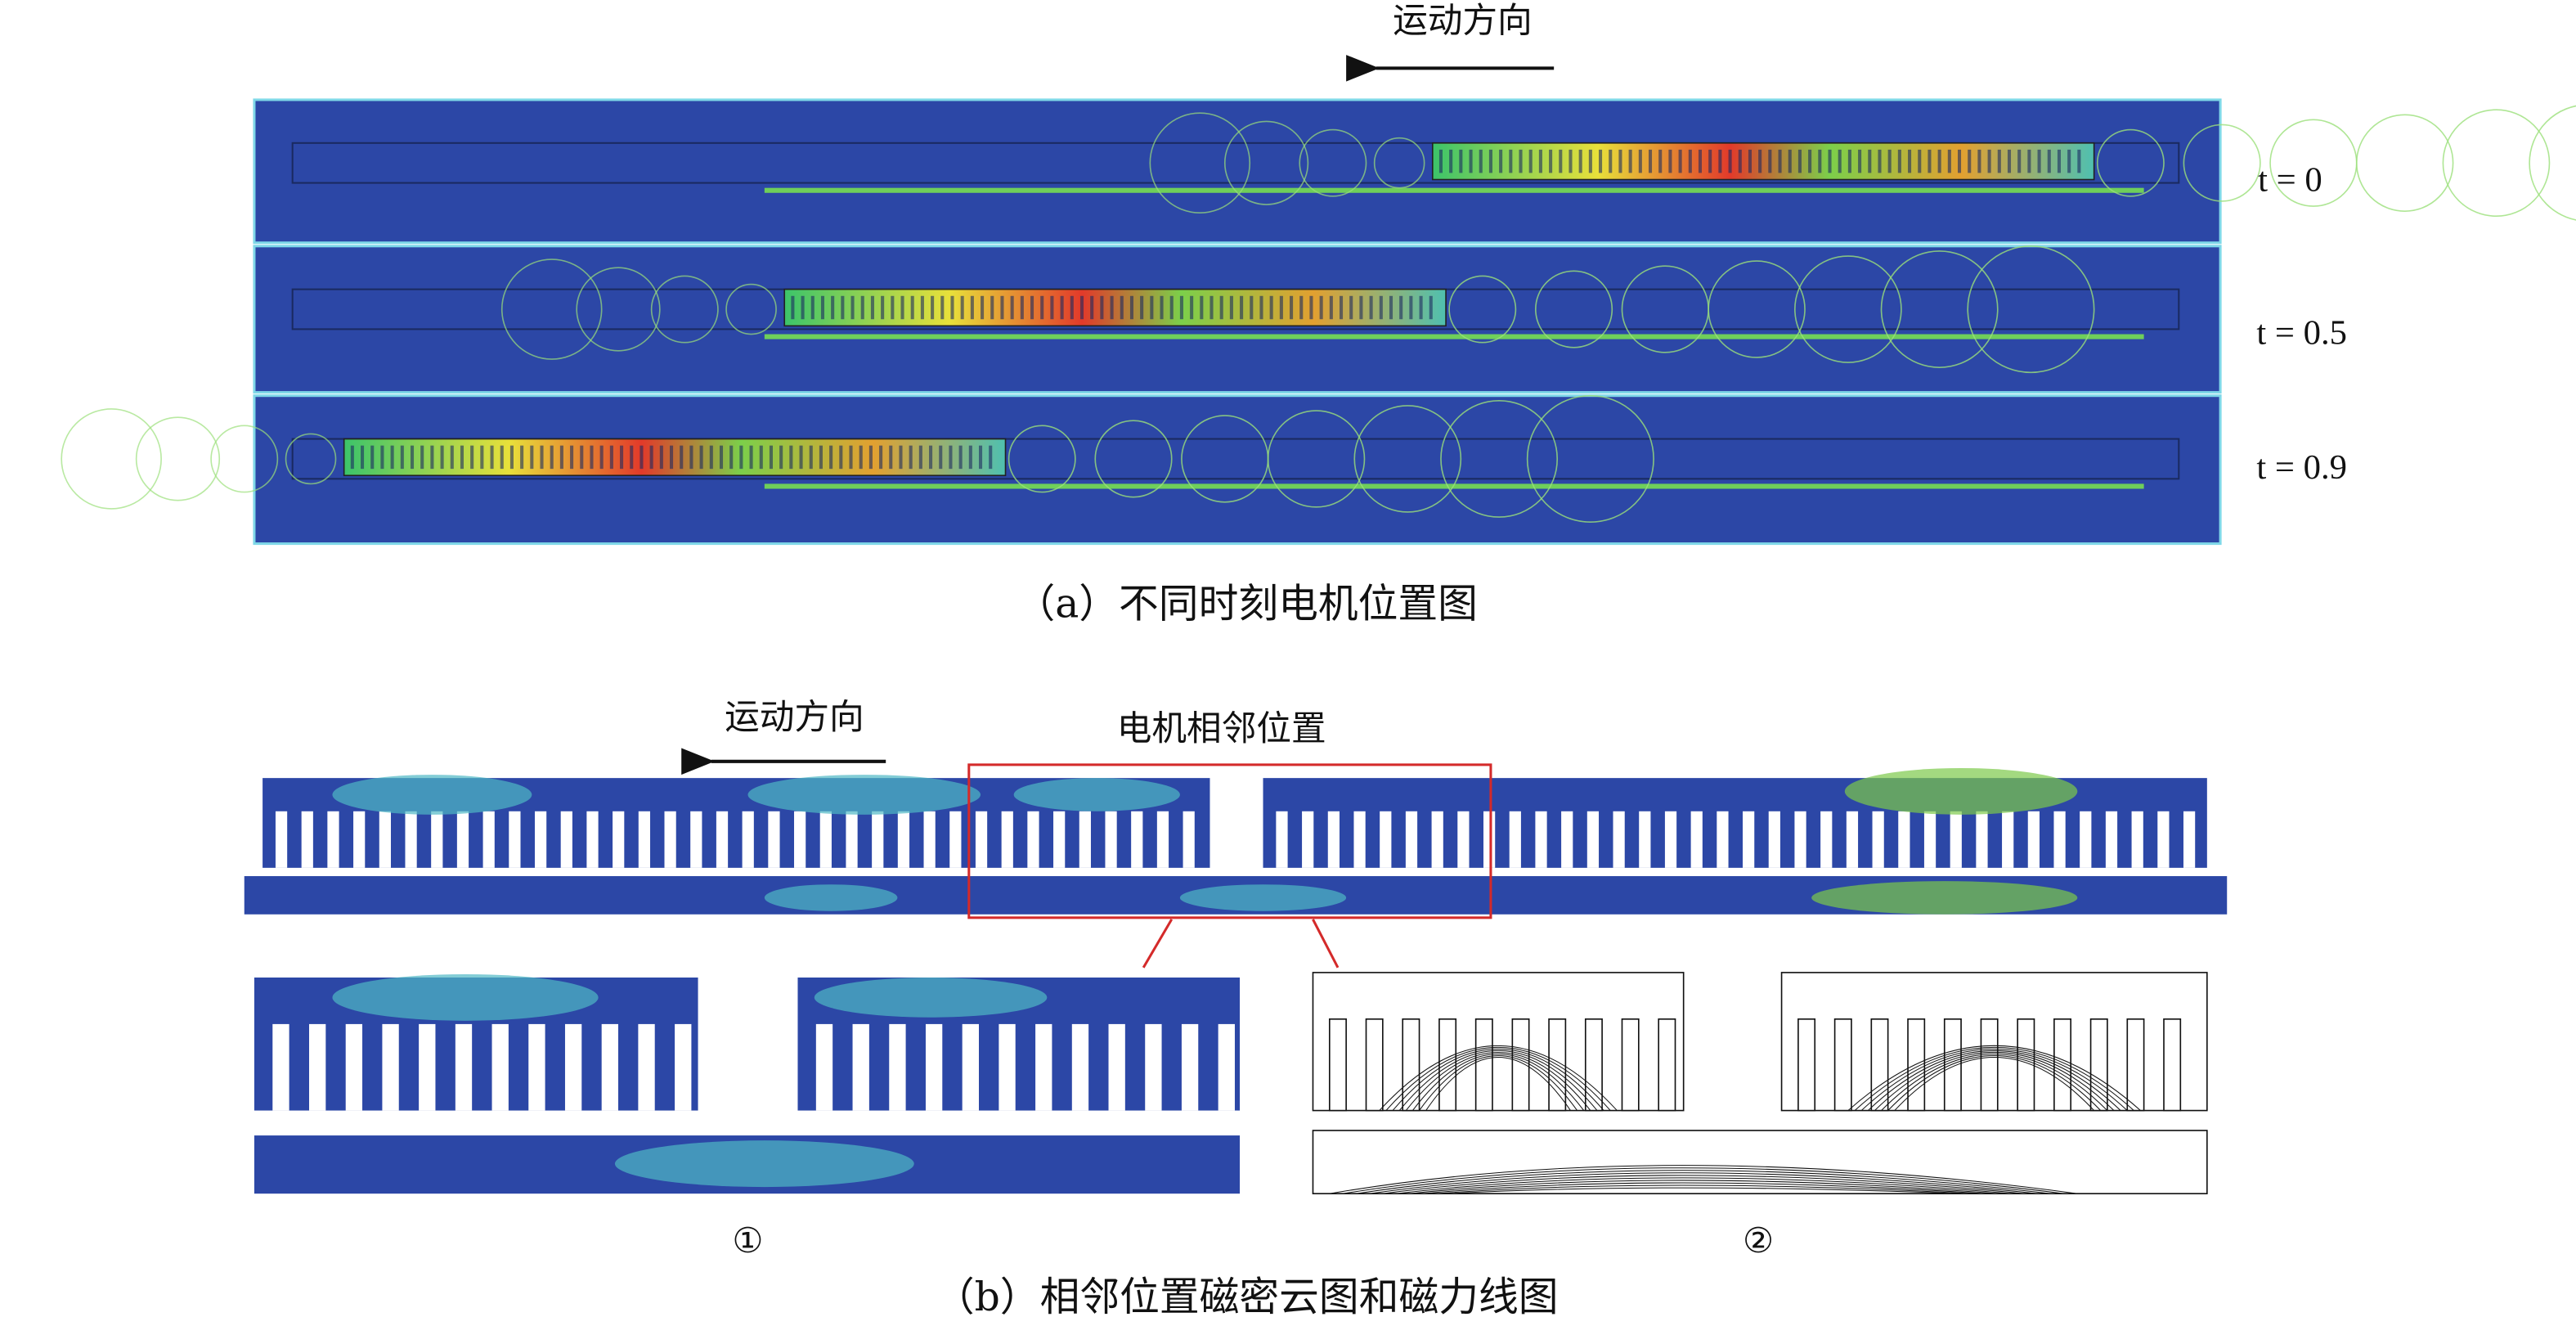 The height and width of the screenshot is (1326, 2576). Describe the element at coordinates (1158, 944) in the screenshot. I see `zoom-line` at that location.